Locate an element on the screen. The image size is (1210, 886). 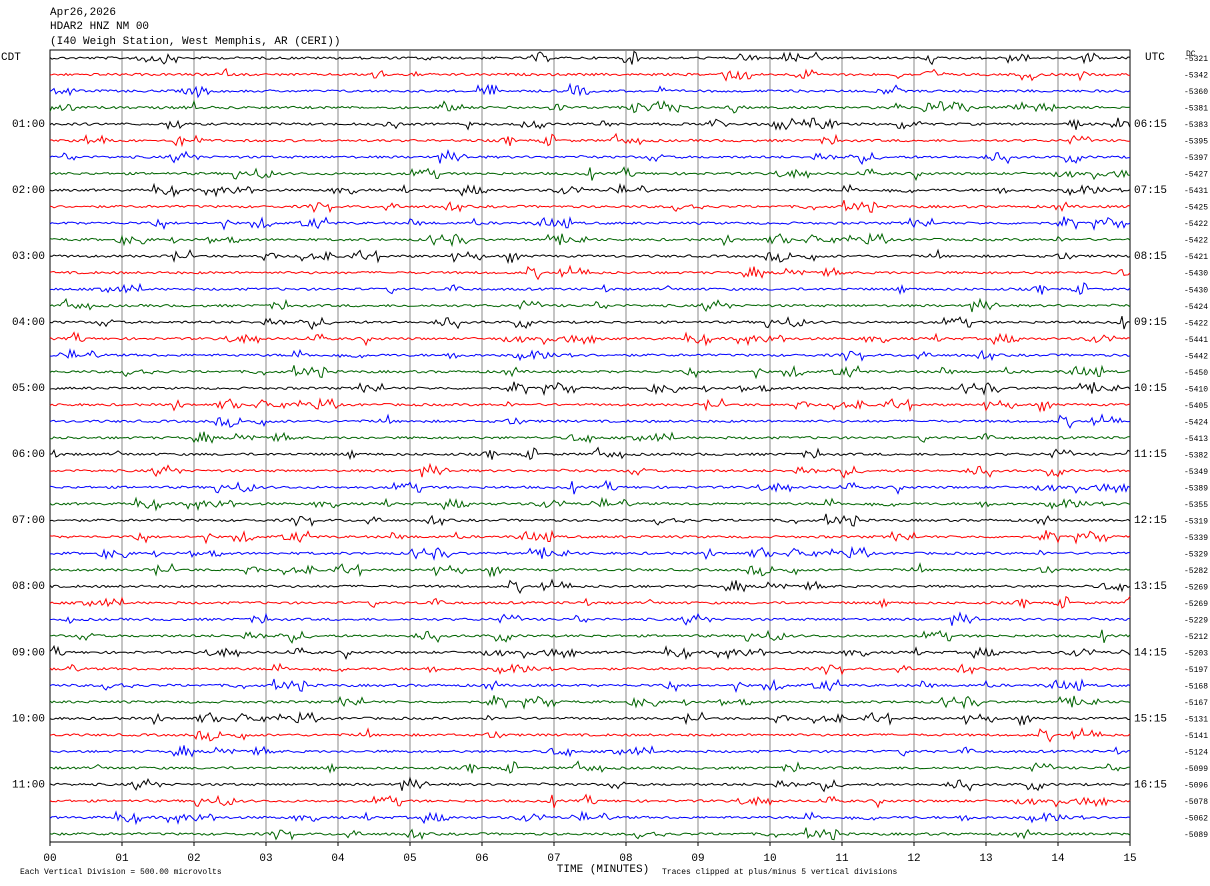
dc-value: -5430 is located at coordinates (1196, 274).